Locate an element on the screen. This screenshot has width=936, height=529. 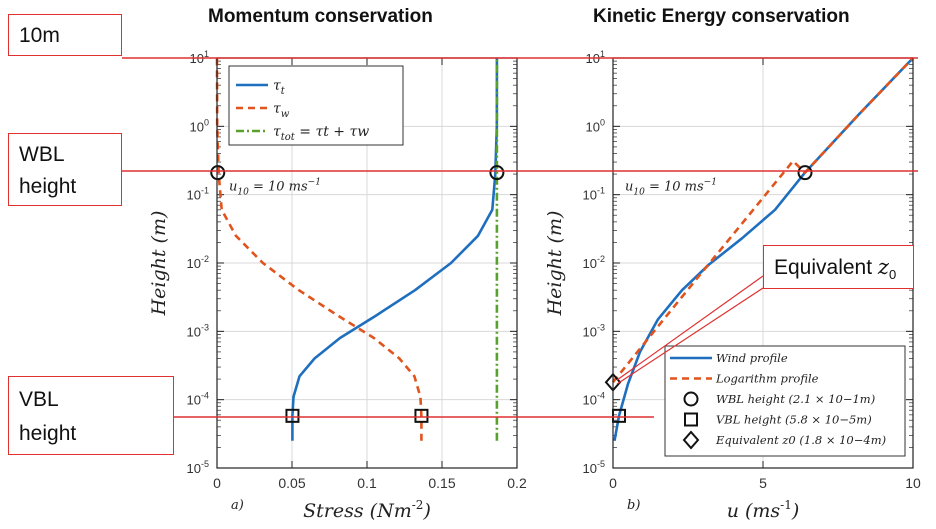
wbl-line2: height is located at coordinates (48, 186).